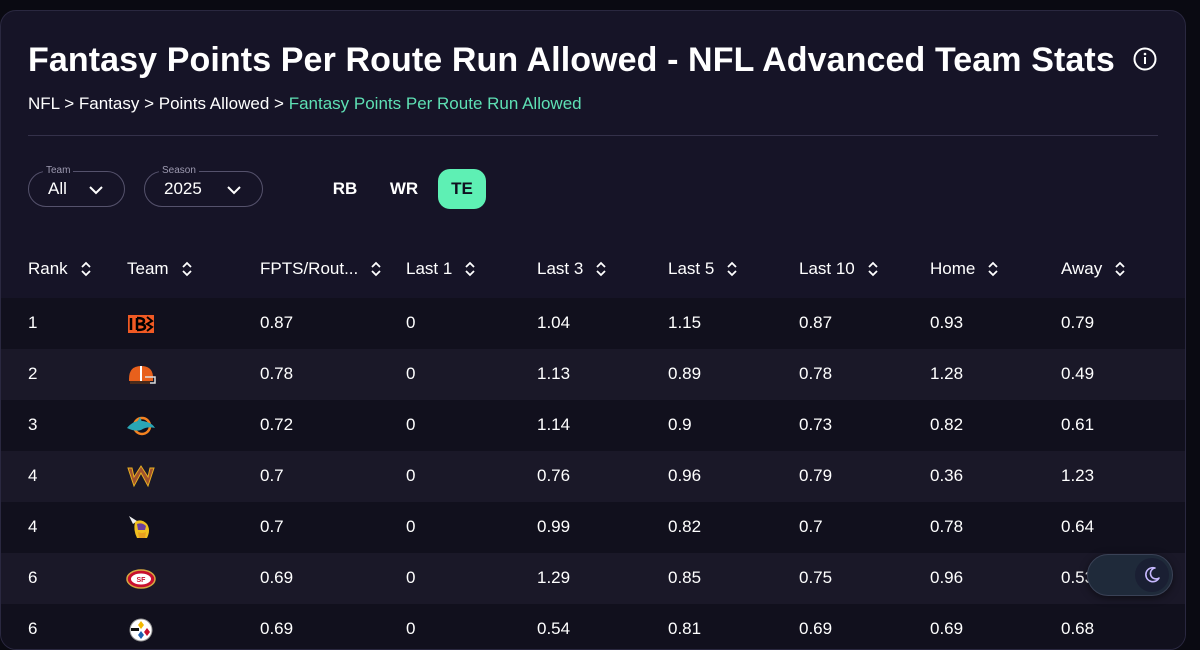 Image resolution: width=1200 pixels, height=650 pixels. What do you see at coordinates (160, 269) in the screenshot?
I see `column-header-team: Team` at bounding box center [160, 269].